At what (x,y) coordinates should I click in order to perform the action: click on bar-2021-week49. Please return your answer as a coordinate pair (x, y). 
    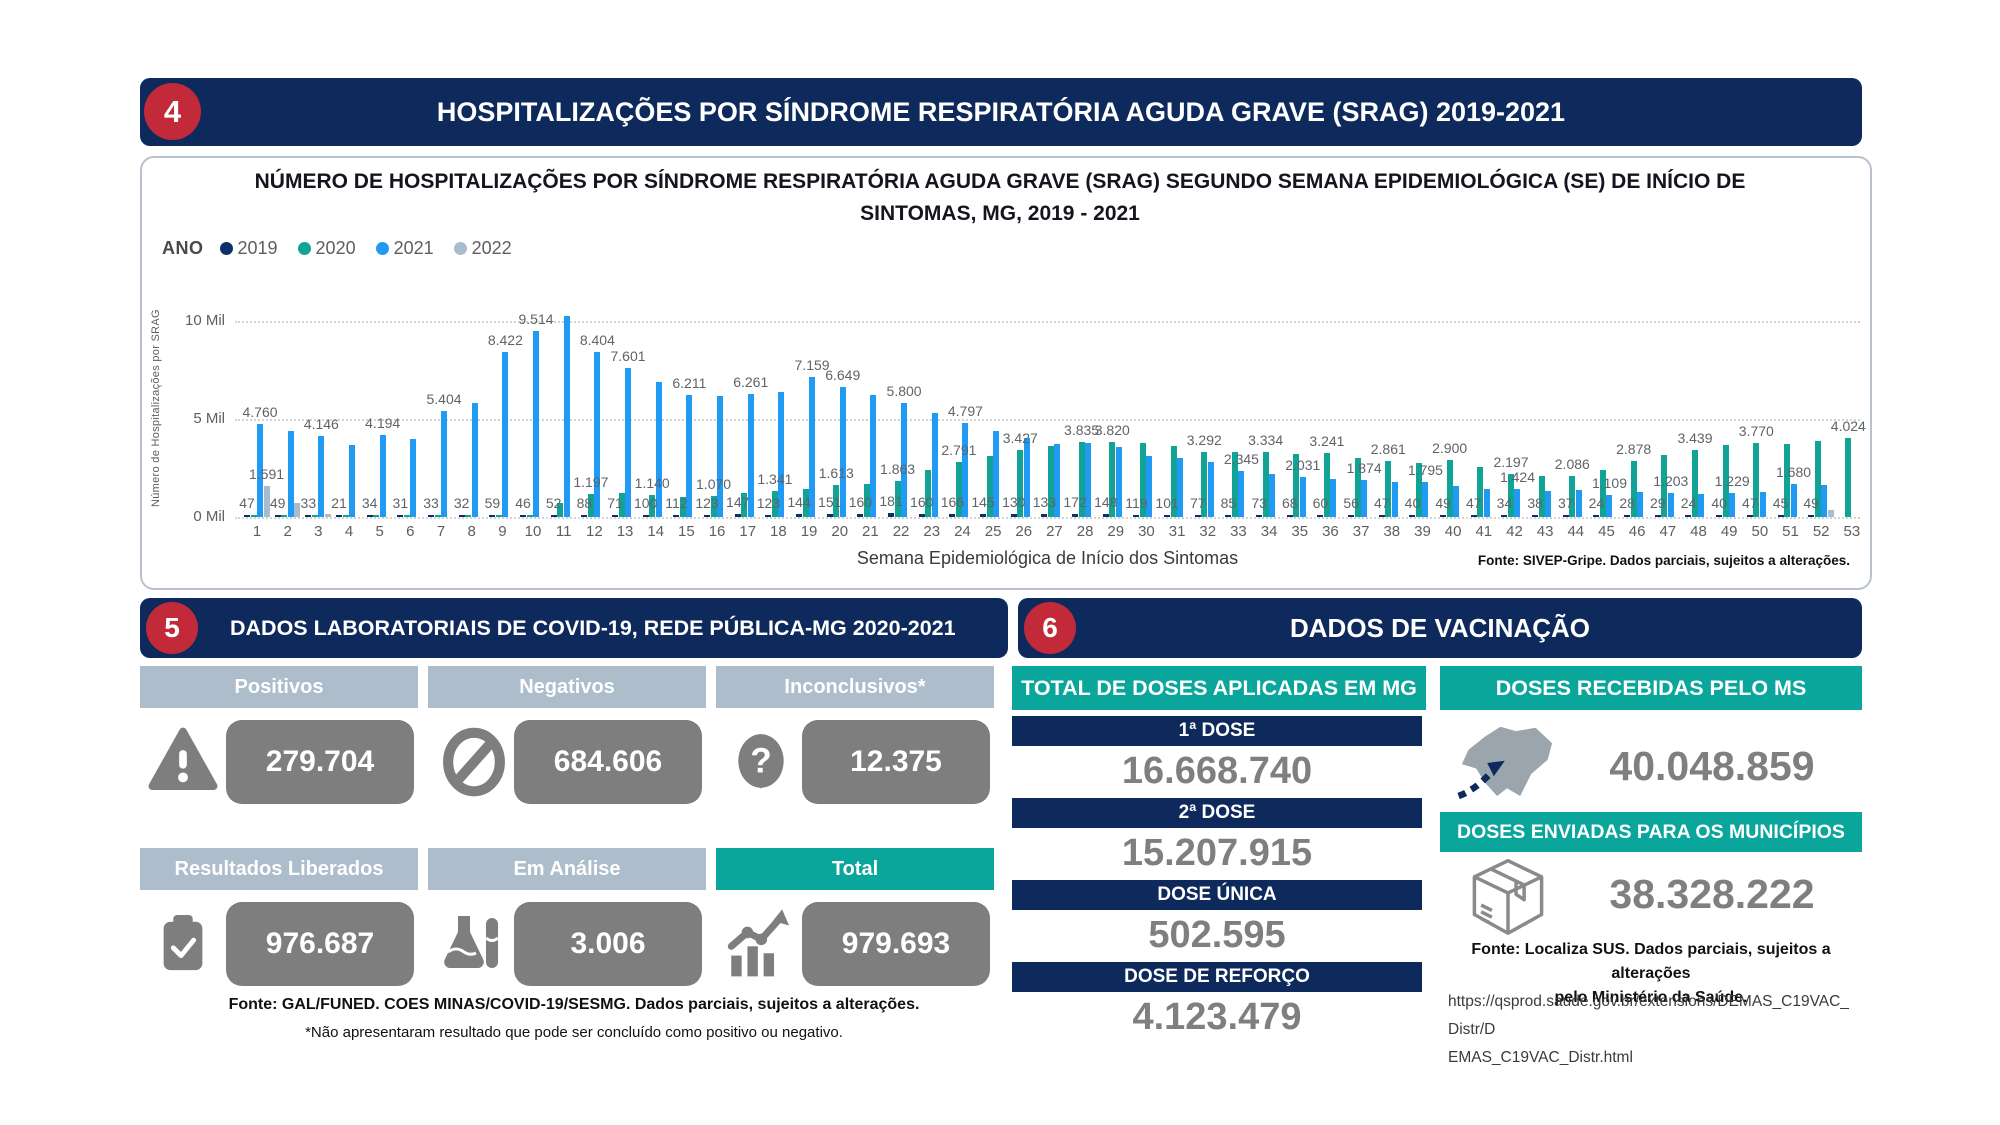
    Looking at the image, I should click on (1732, 504).